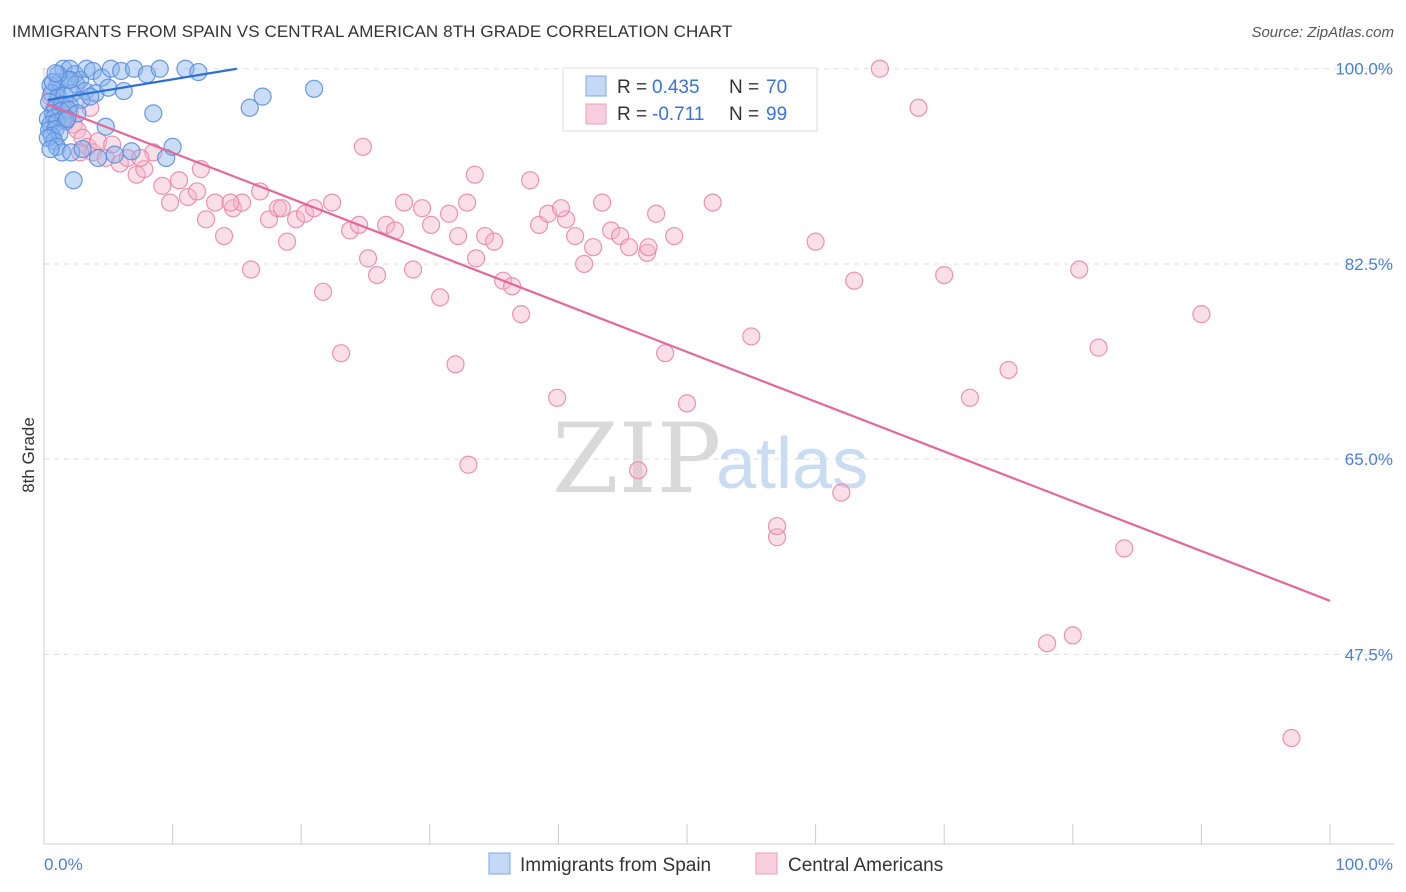 The width and height of the screenshot is (1406, 892). I want to click on y-tick-labels: 100.0% 82.5% 65.0% 47.5%, so click(1364, 362).